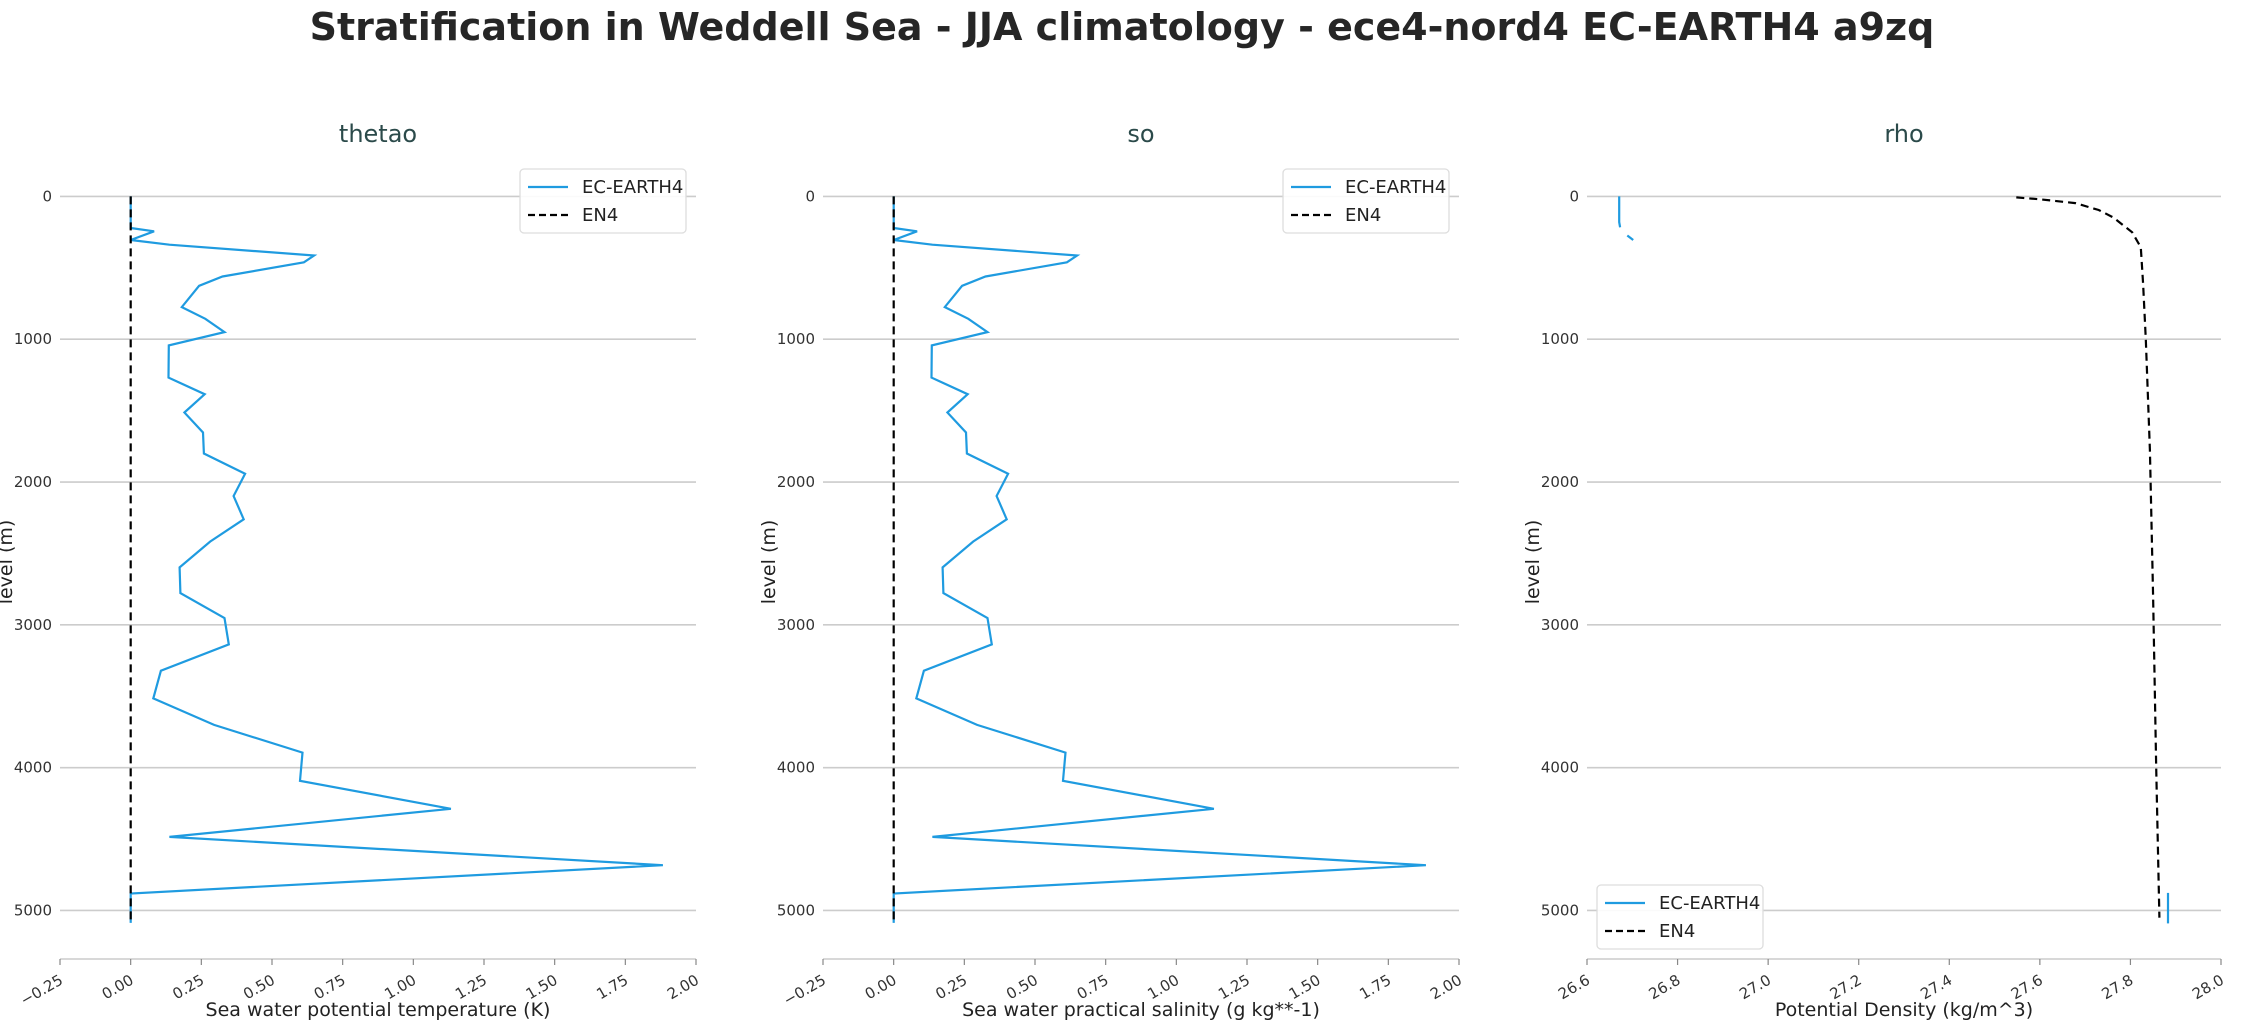  I want to click on x-axis-label: Sea water practical salinity (g kg**-1), so click(1141, 1010).